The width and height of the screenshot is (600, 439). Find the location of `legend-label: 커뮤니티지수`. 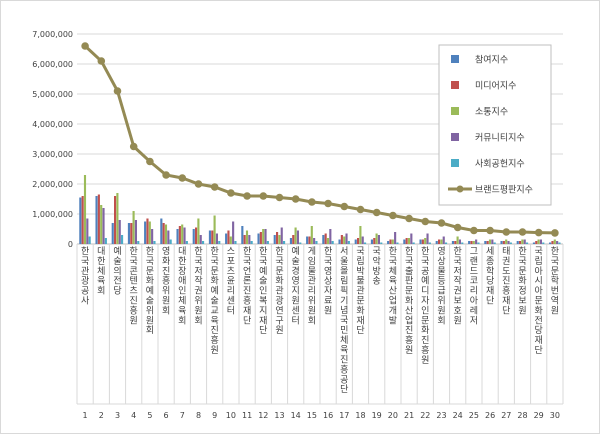

legend-label: 커뮤니티지수 is located at coordinates (500, 138).